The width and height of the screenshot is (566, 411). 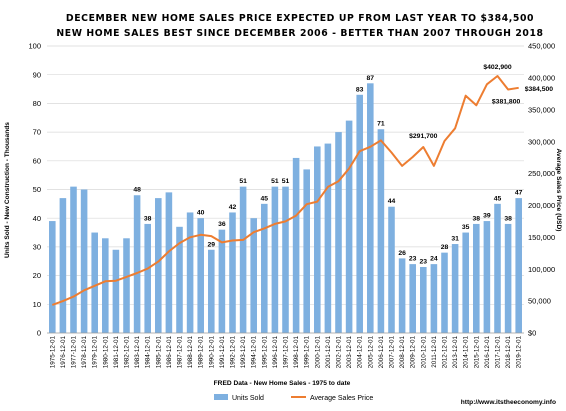 I want to click on bar-value-label: 44, so click(x=392, y=201).